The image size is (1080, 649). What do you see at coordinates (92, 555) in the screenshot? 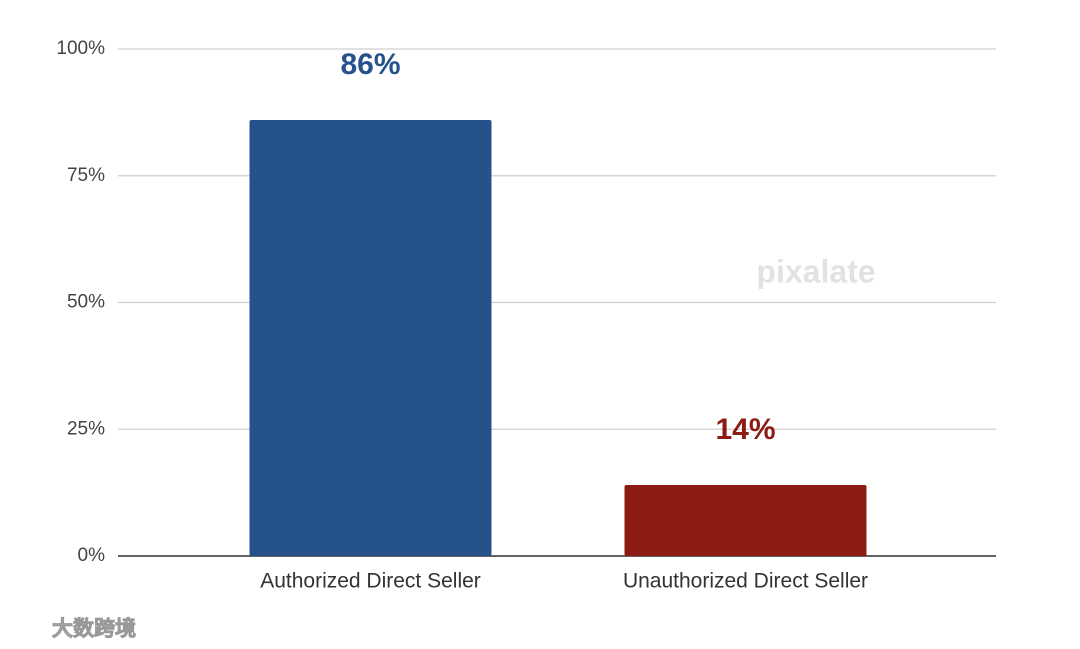
I see `y-tick-label: 0%` at bounding box center [92, 555].